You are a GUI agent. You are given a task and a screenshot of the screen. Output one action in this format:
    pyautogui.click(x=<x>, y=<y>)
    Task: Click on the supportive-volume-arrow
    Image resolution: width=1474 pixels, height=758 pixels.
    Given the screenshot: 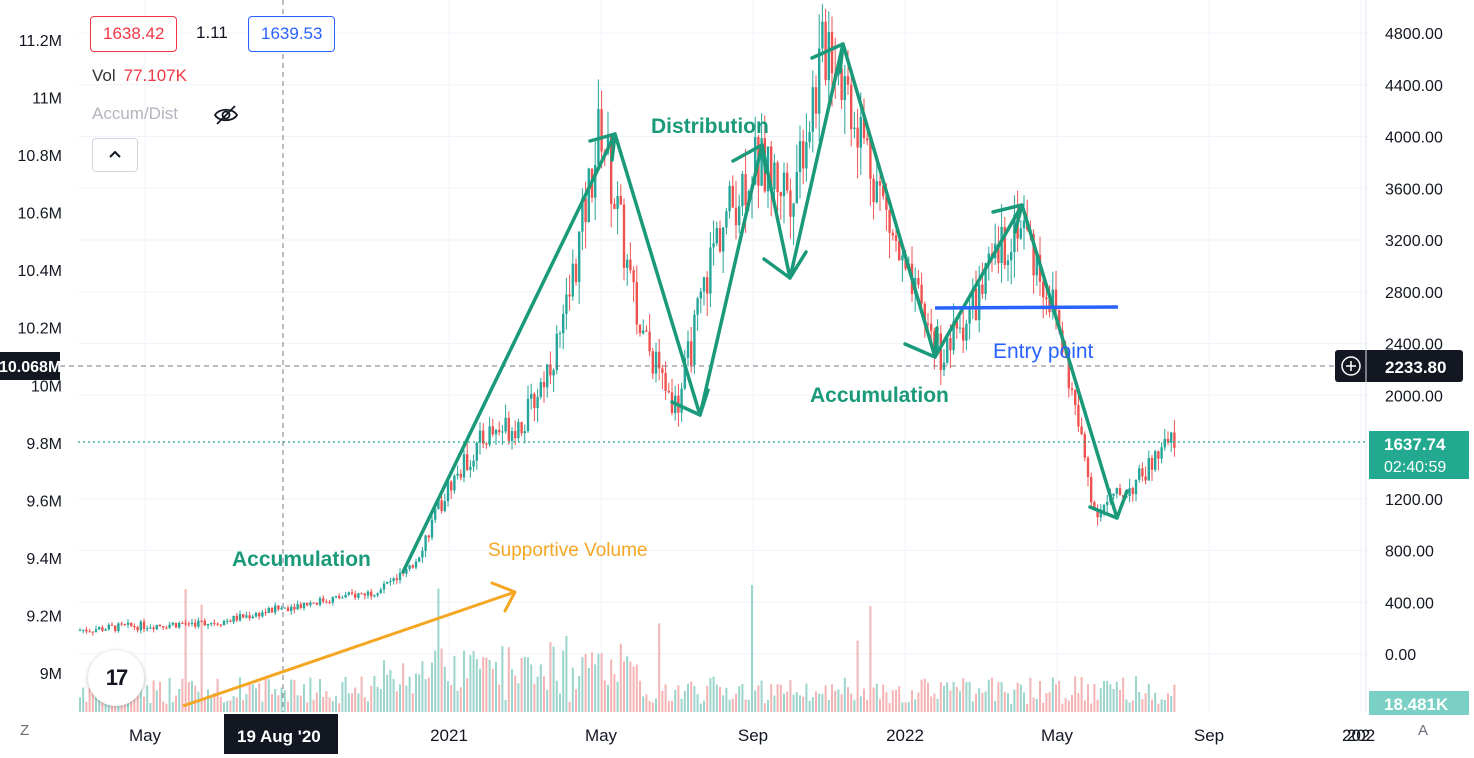 What is the action you would take?
    pyautogui.click(x=349, y=649)
    